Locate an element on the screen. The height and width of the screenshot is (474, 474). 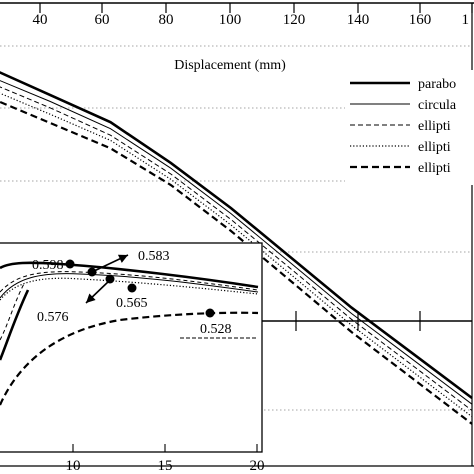
inset-tick-label: 10 is located at coordinates (73, 466).